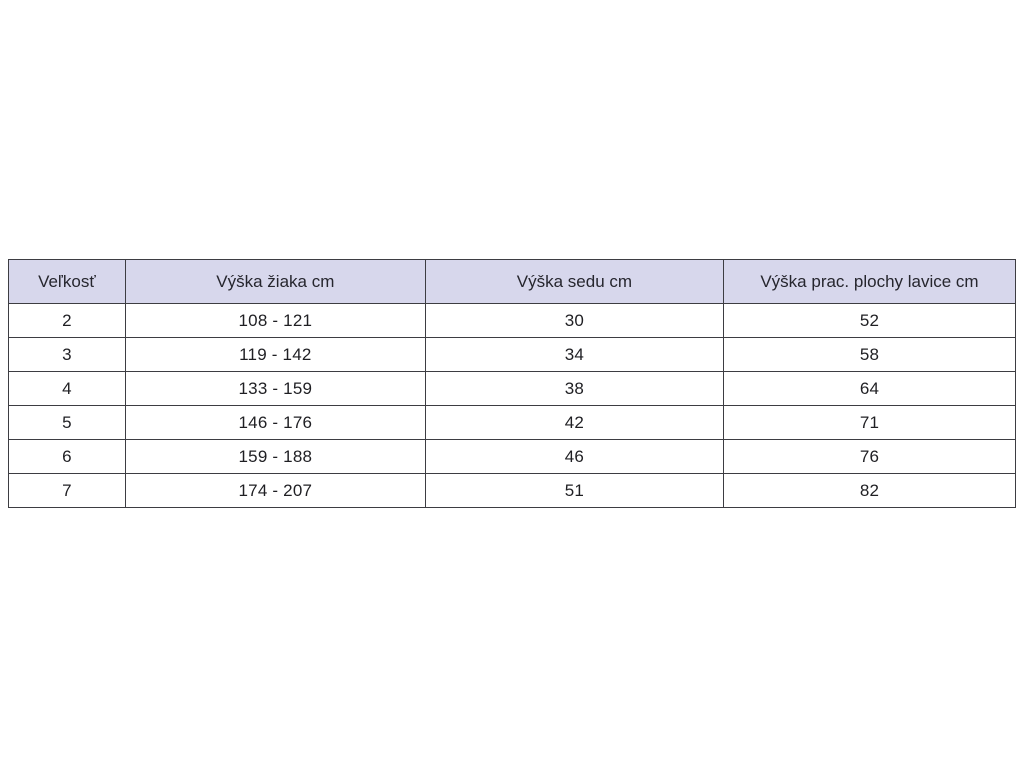 The height and width of the screenshot is (768, 1024). Describe the element at coordinates (67, 281) in the screenshot. I see `column-header-size: Veľkosť` at that location.